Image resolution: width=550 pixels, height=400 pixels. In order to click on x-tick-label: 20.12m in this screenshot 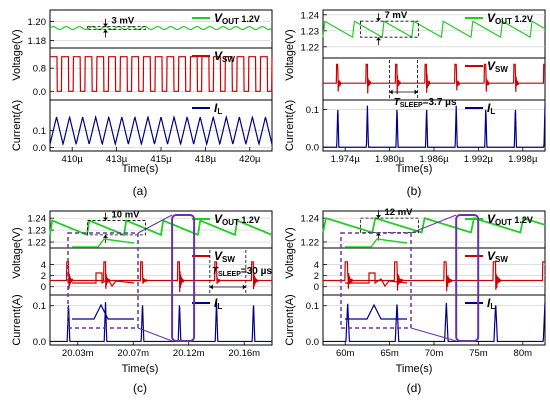, I will do `click(189, 353)`.